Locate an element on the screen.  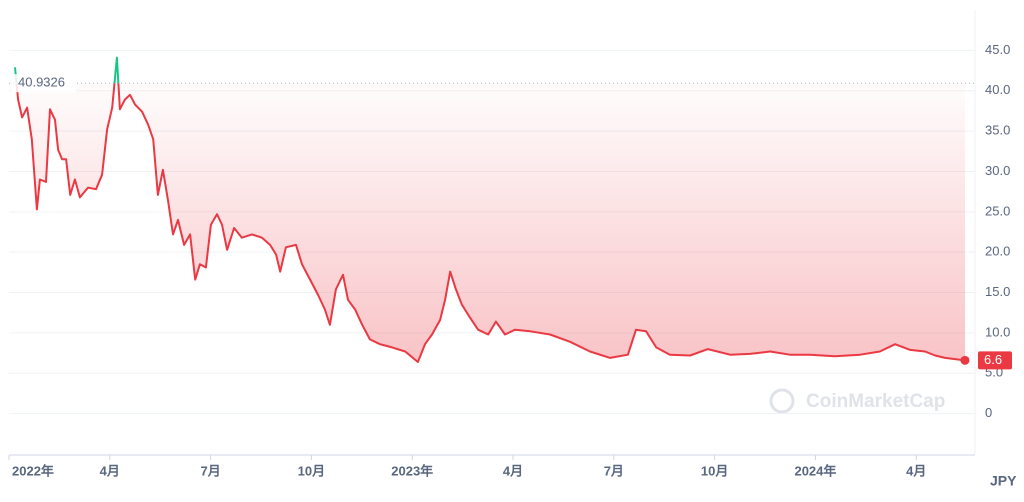
last-price-label: 6.6 is located at coordinates (993, 359).